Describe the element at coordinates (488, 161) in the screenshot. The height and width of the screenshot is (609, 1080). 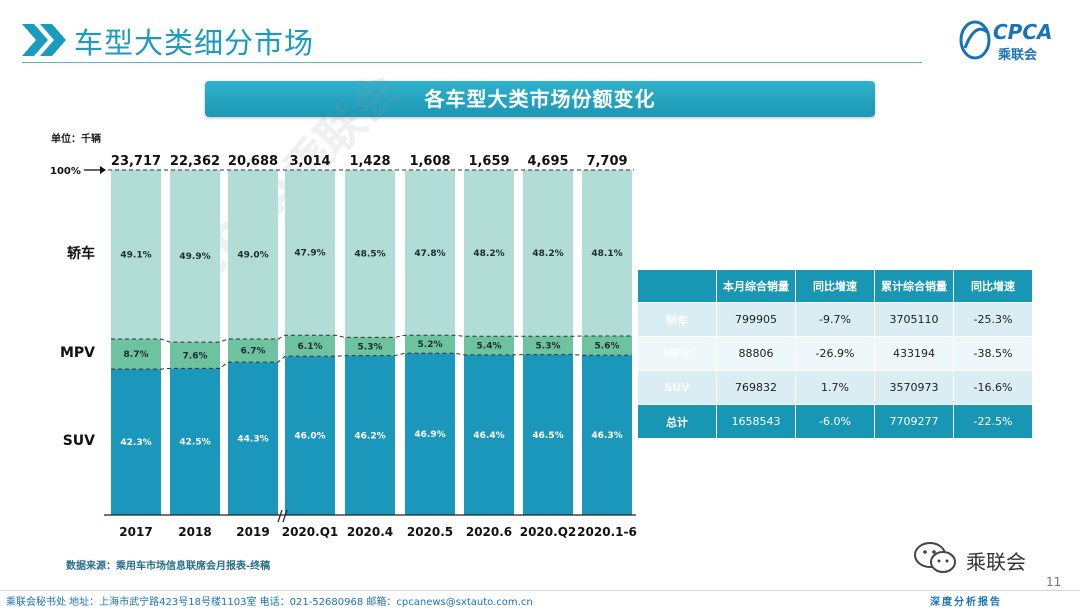
I see `total-label: 1,659` at that location.